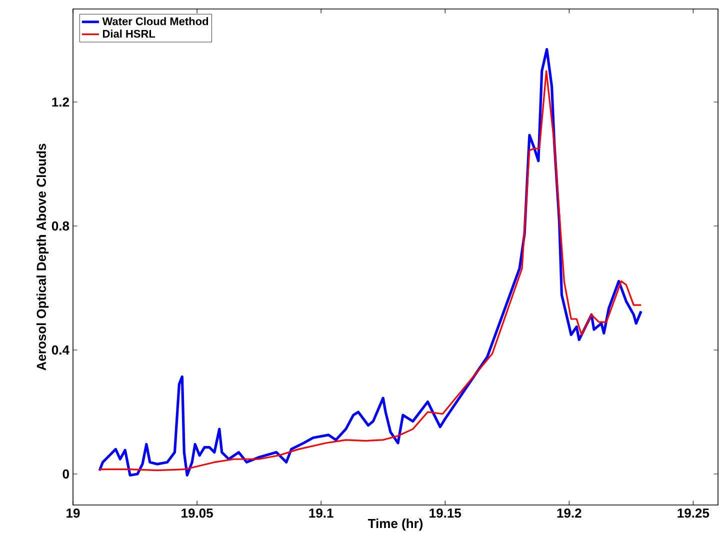  What do you see at coordinates (155, 21) in the screenshot?
I see `legend-label: Water Cloud Method` at bounding box center [155, 21].